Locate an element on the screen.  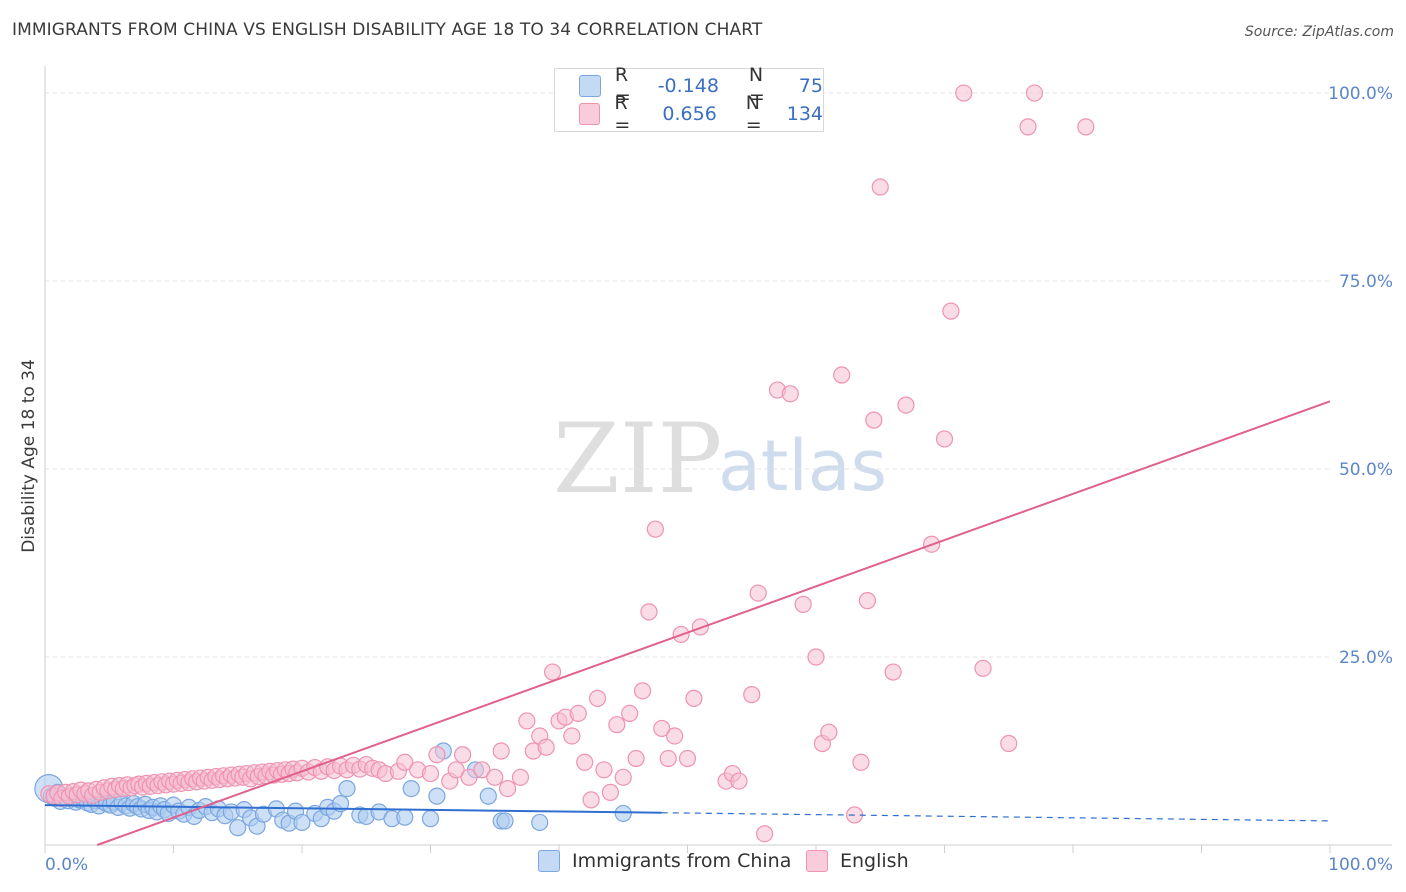
legend-r-value: 0.656 is located at coordinates (689, 114).